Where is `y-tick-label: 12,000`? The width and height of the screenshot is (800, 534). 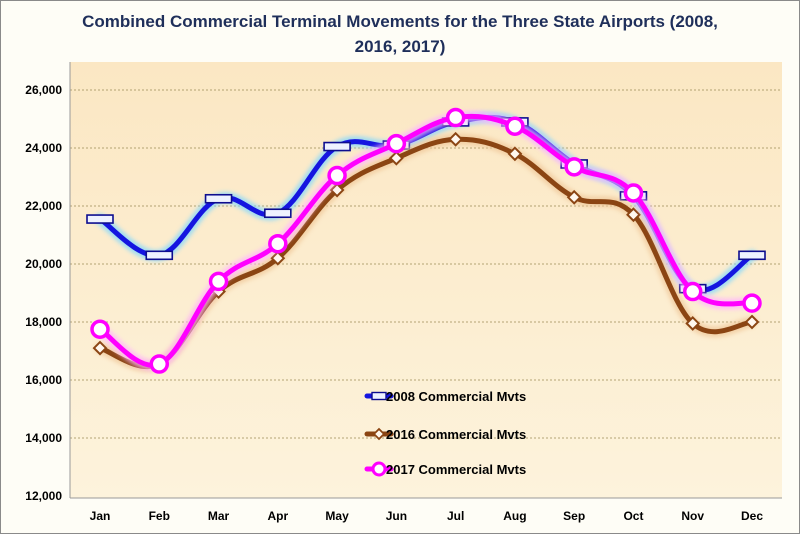
y-tick-label: 12,000 is located at coordinates (43, 496).